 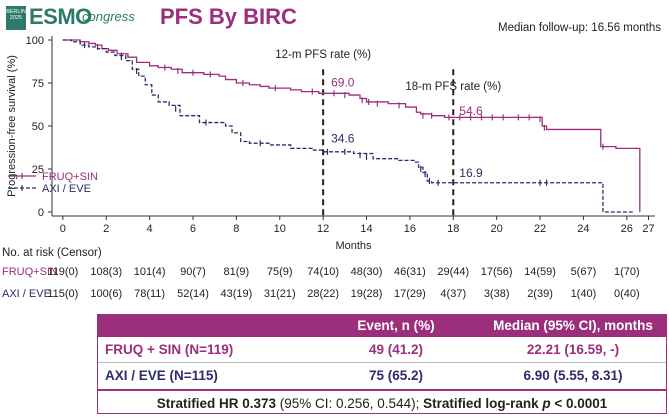 What do you see at coordinates (343, 138) in the screenshot?
I see `annotation-1: 34.6` at bounding box center [343, 138].